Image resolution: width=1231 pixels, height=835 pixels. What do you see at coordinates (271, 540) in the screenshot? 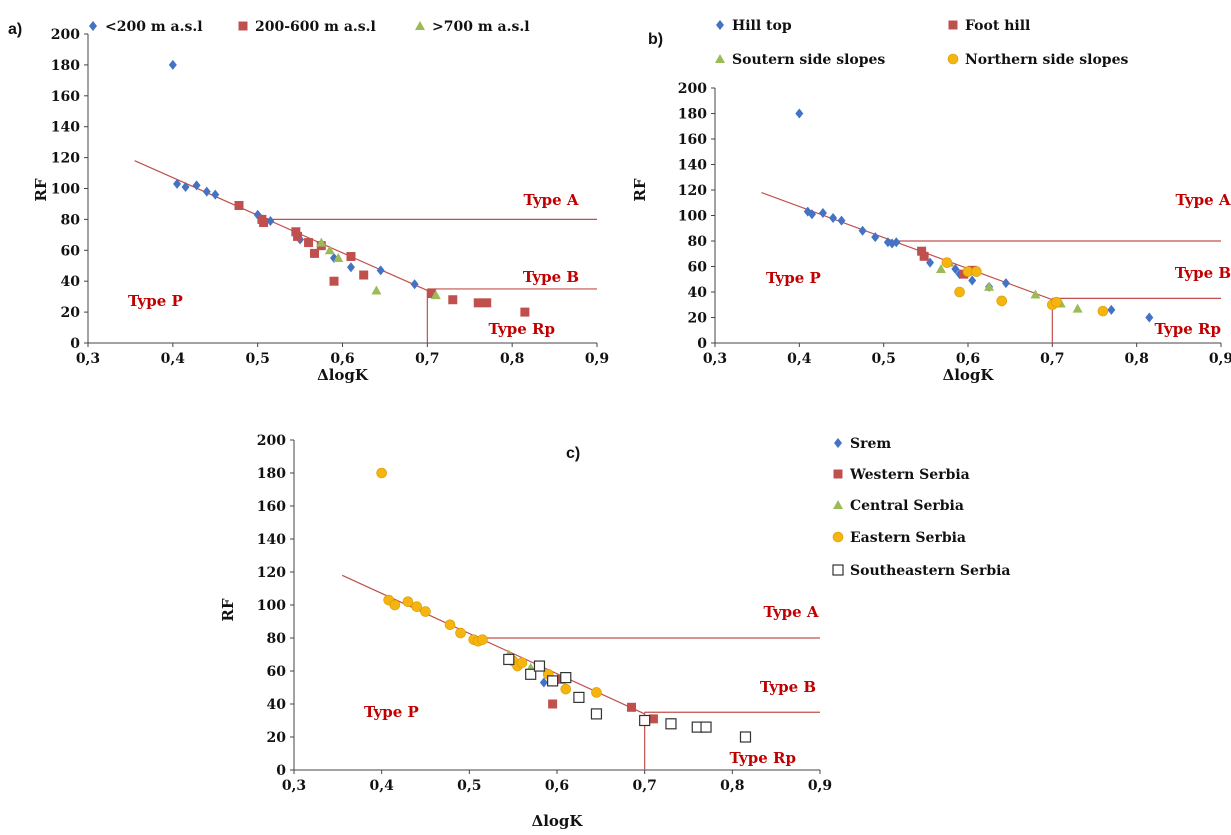
I see `y-tick-label: 140` at bounding box center [271, 540].